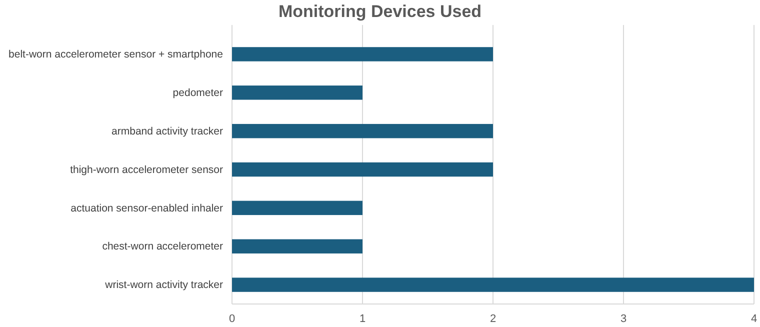 The width and height of the screenshot is (760, 327). Describe the element at coordinates (164, 285) in the screenshot. I see `y-tick-label: wrist-worn activity tracker` at that location.